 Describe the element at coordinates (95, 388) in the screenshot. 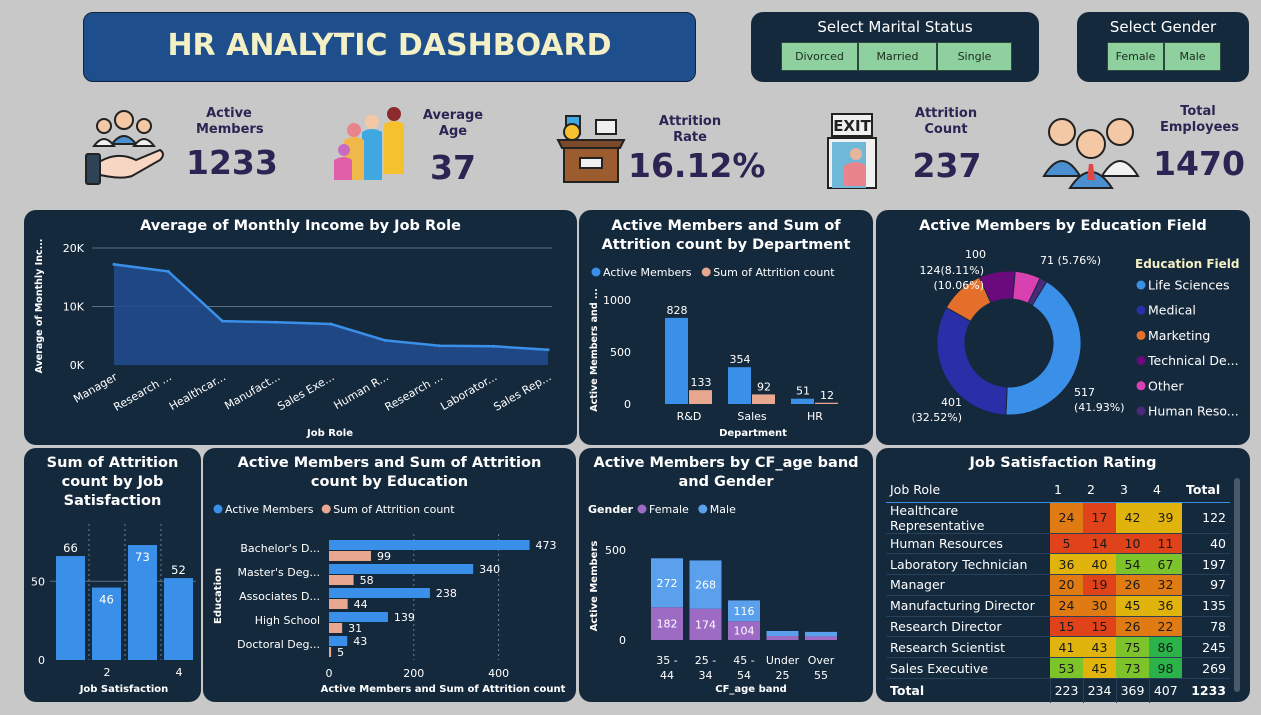

I see `x-tick-label: Manager` at that location.